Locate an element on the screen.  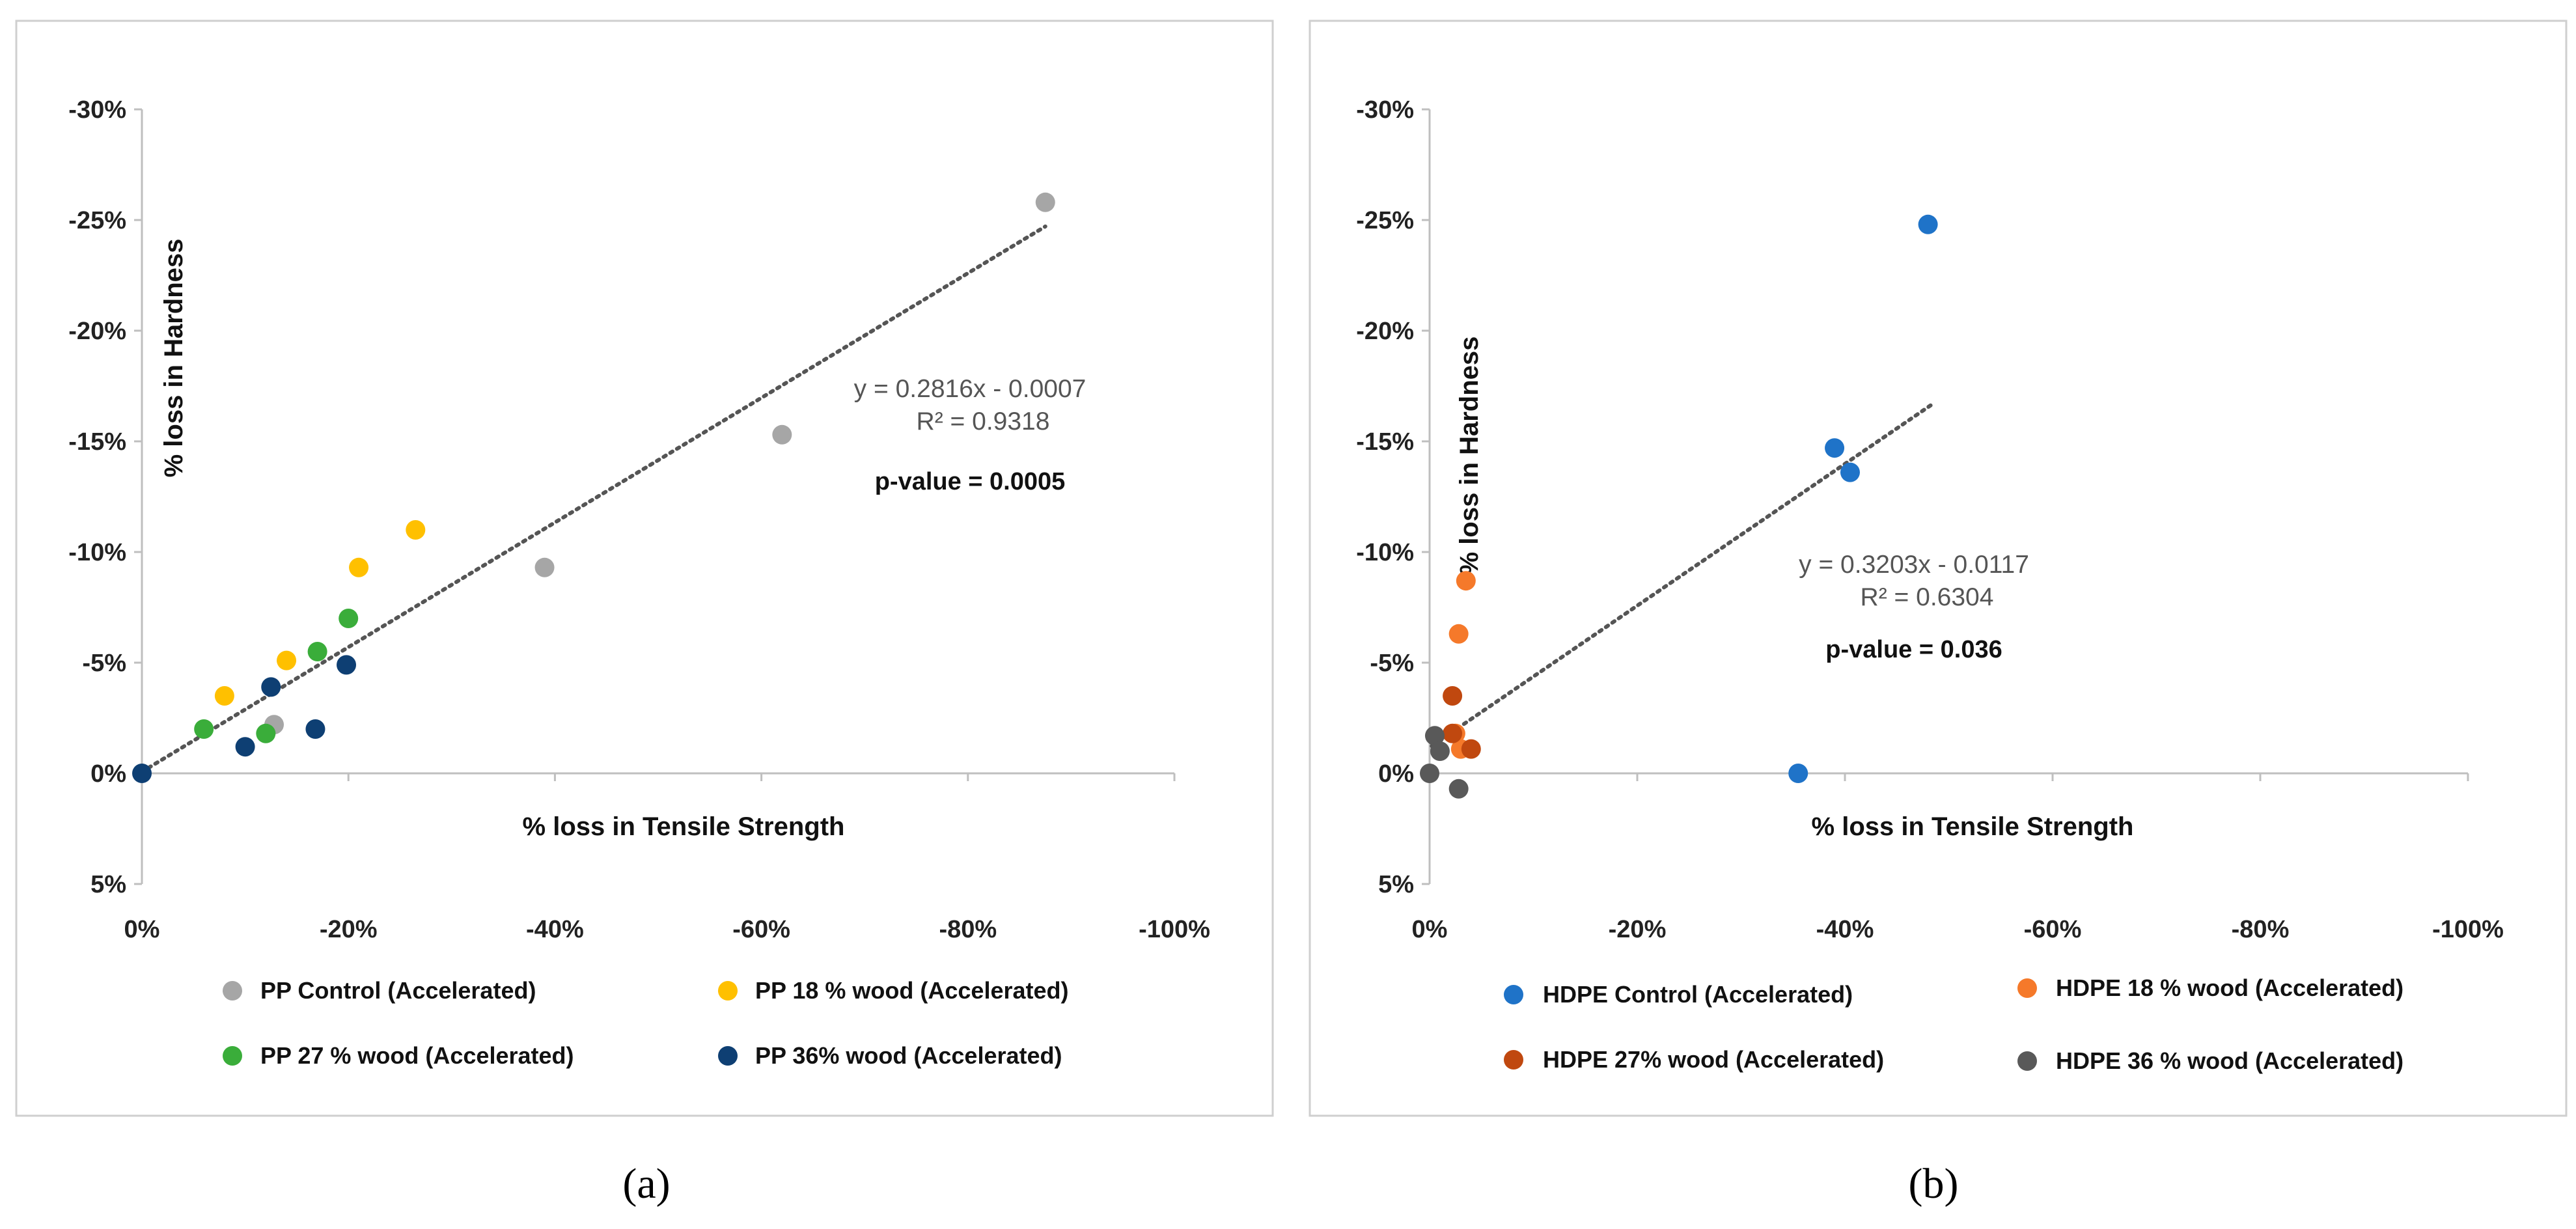
legend-label: PP 36% wood (Accelerated) is located at coordinates (908, 1055).